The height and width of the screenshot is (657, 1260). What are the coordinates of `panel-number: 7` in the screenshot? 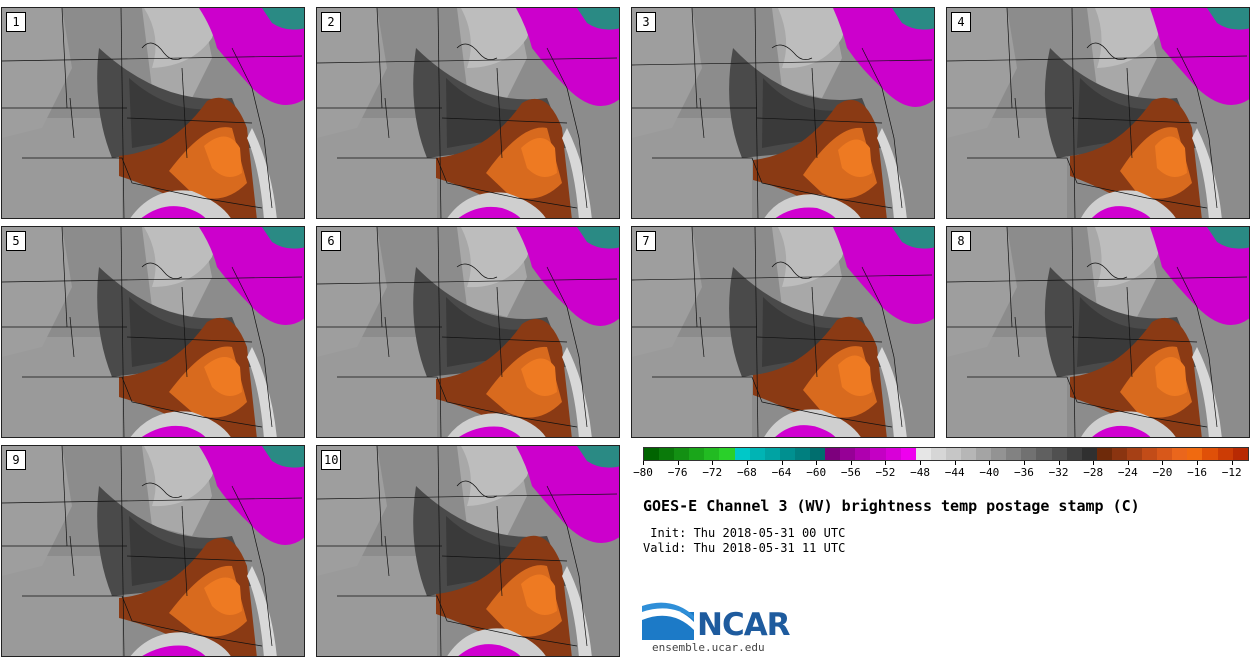 It's located at (646, 241).